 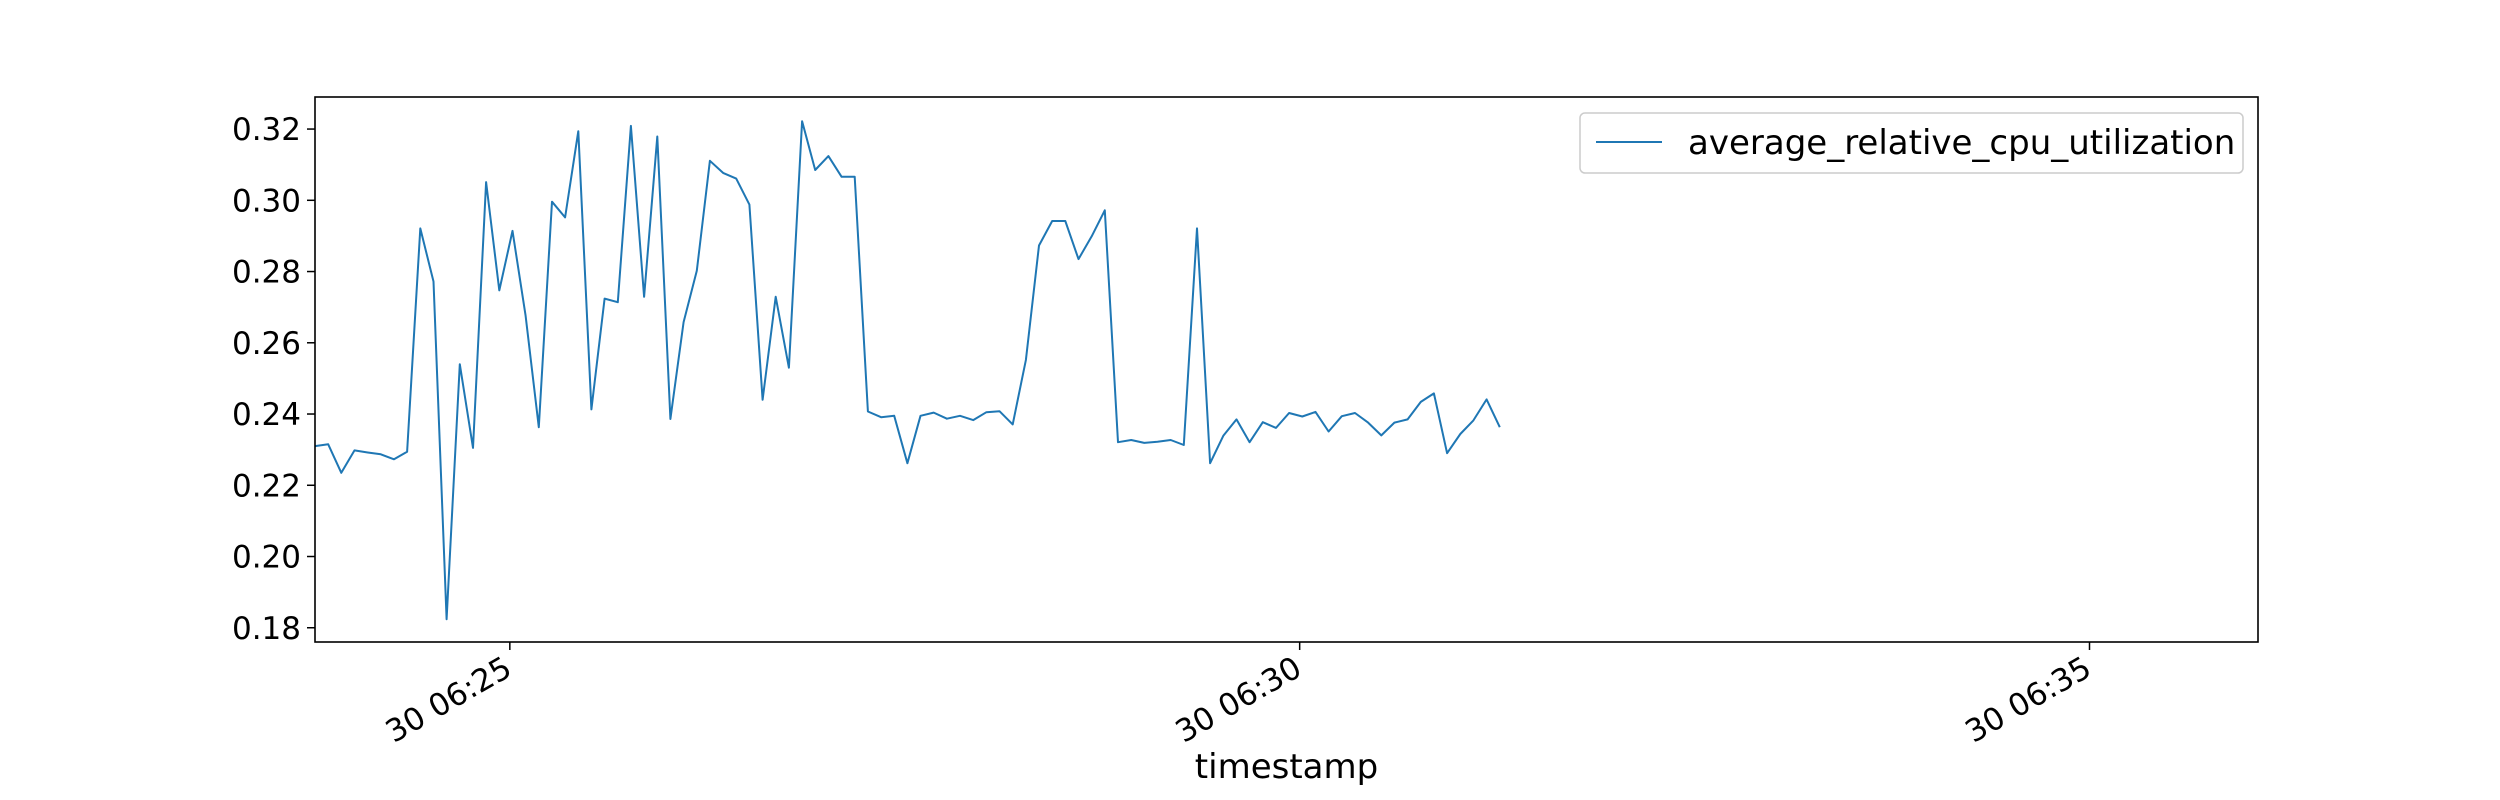 What do you see at coordinates (2028, 700) in the screenshot?
I see `x-tick-label: 30 06:35` at bounding box center [2028, 700].